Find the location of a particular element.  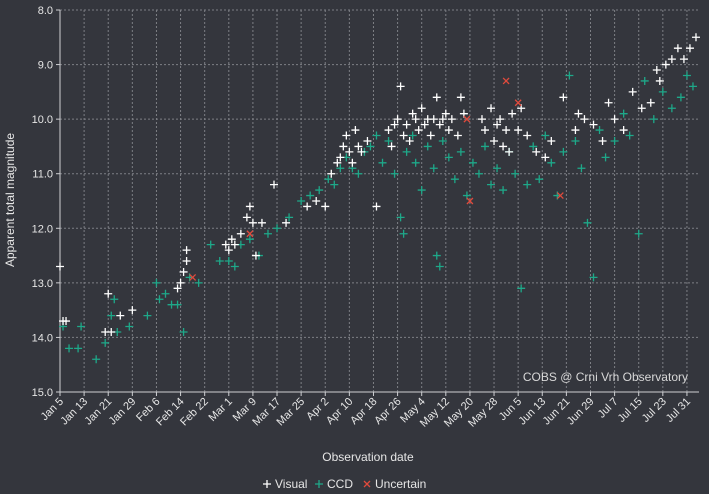

y-tick-label: 15.0 is located at coordinates (42, 393).